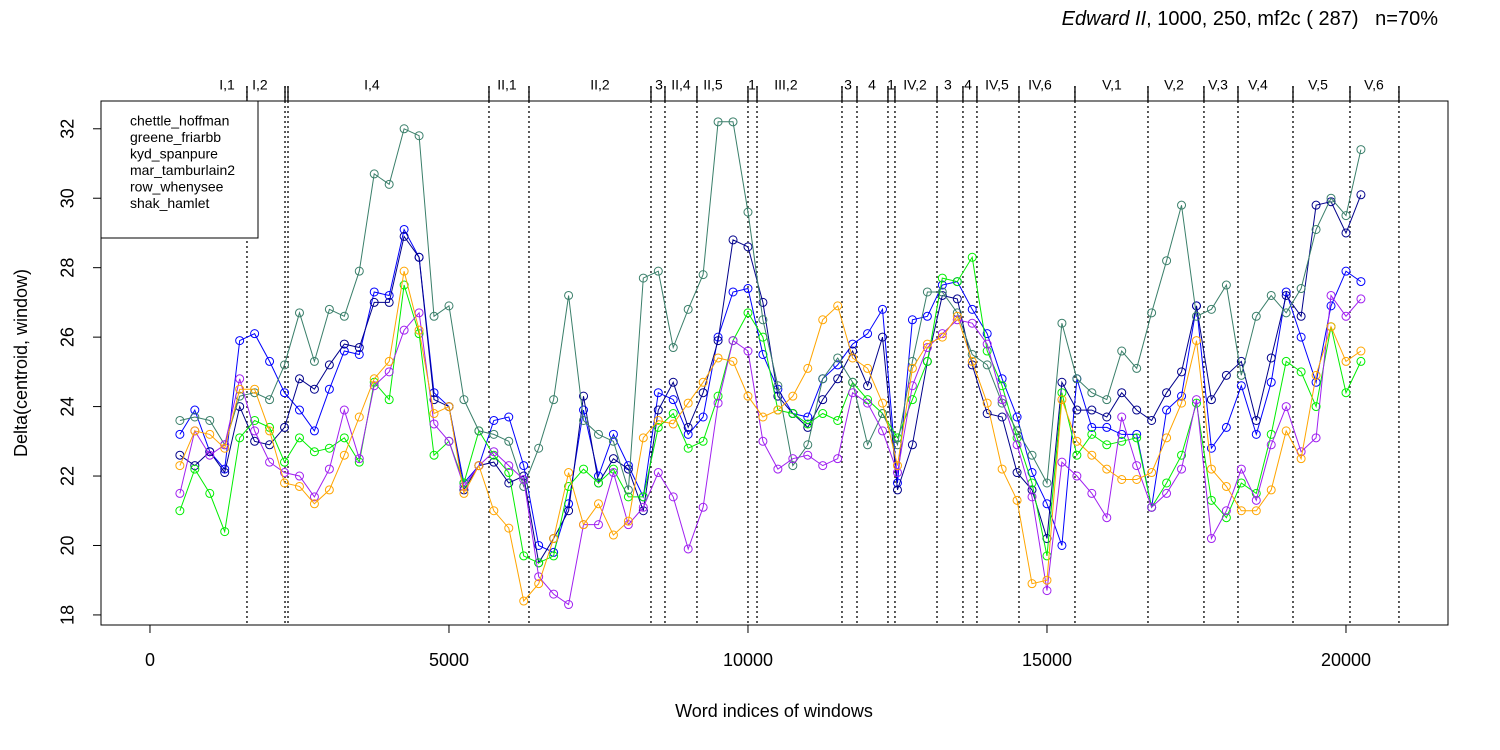 This screenshot has height=750, width=1500. Describe the element at coordinates (1346, 660) in the screenshot. I see `x-tick-label: 20000` at that location.